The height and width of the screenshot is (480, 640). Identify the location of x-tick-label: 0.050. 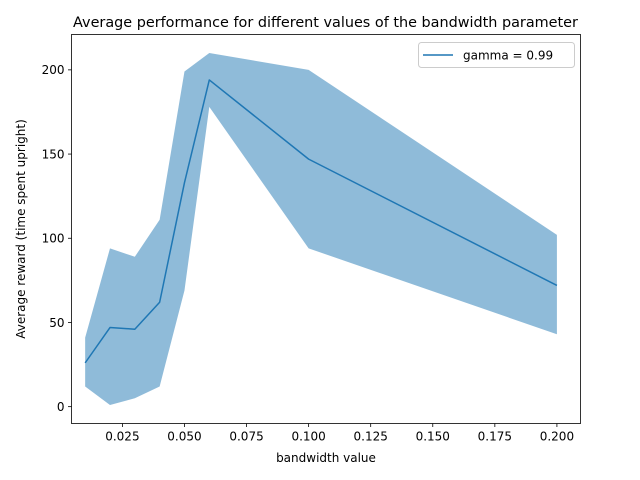
(184, 437).